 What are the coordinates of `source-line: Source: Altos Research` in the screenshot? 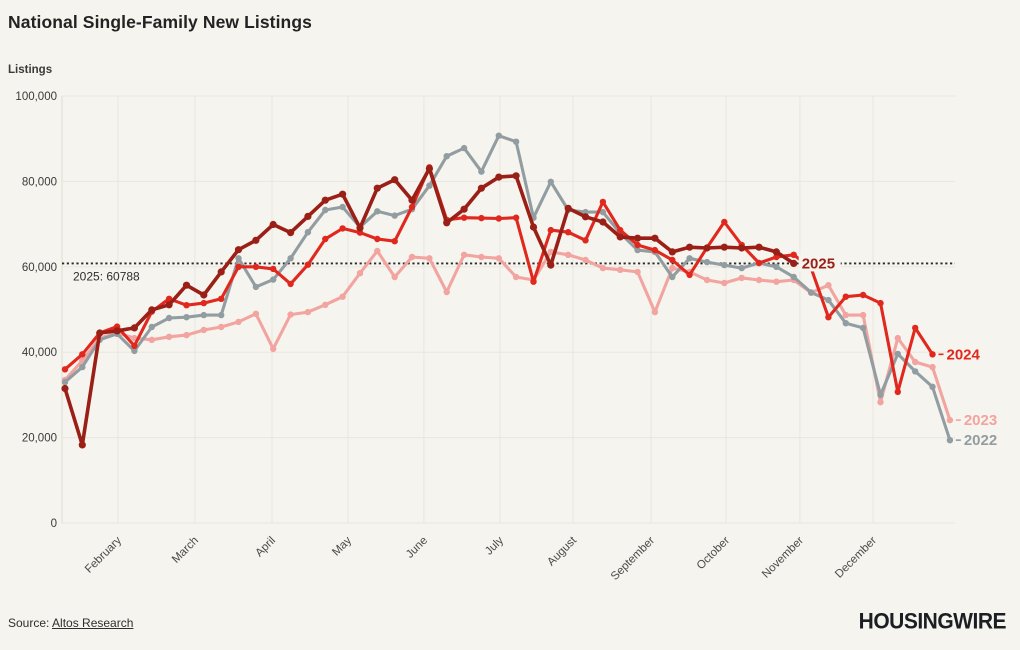 It's located at (70, 623).